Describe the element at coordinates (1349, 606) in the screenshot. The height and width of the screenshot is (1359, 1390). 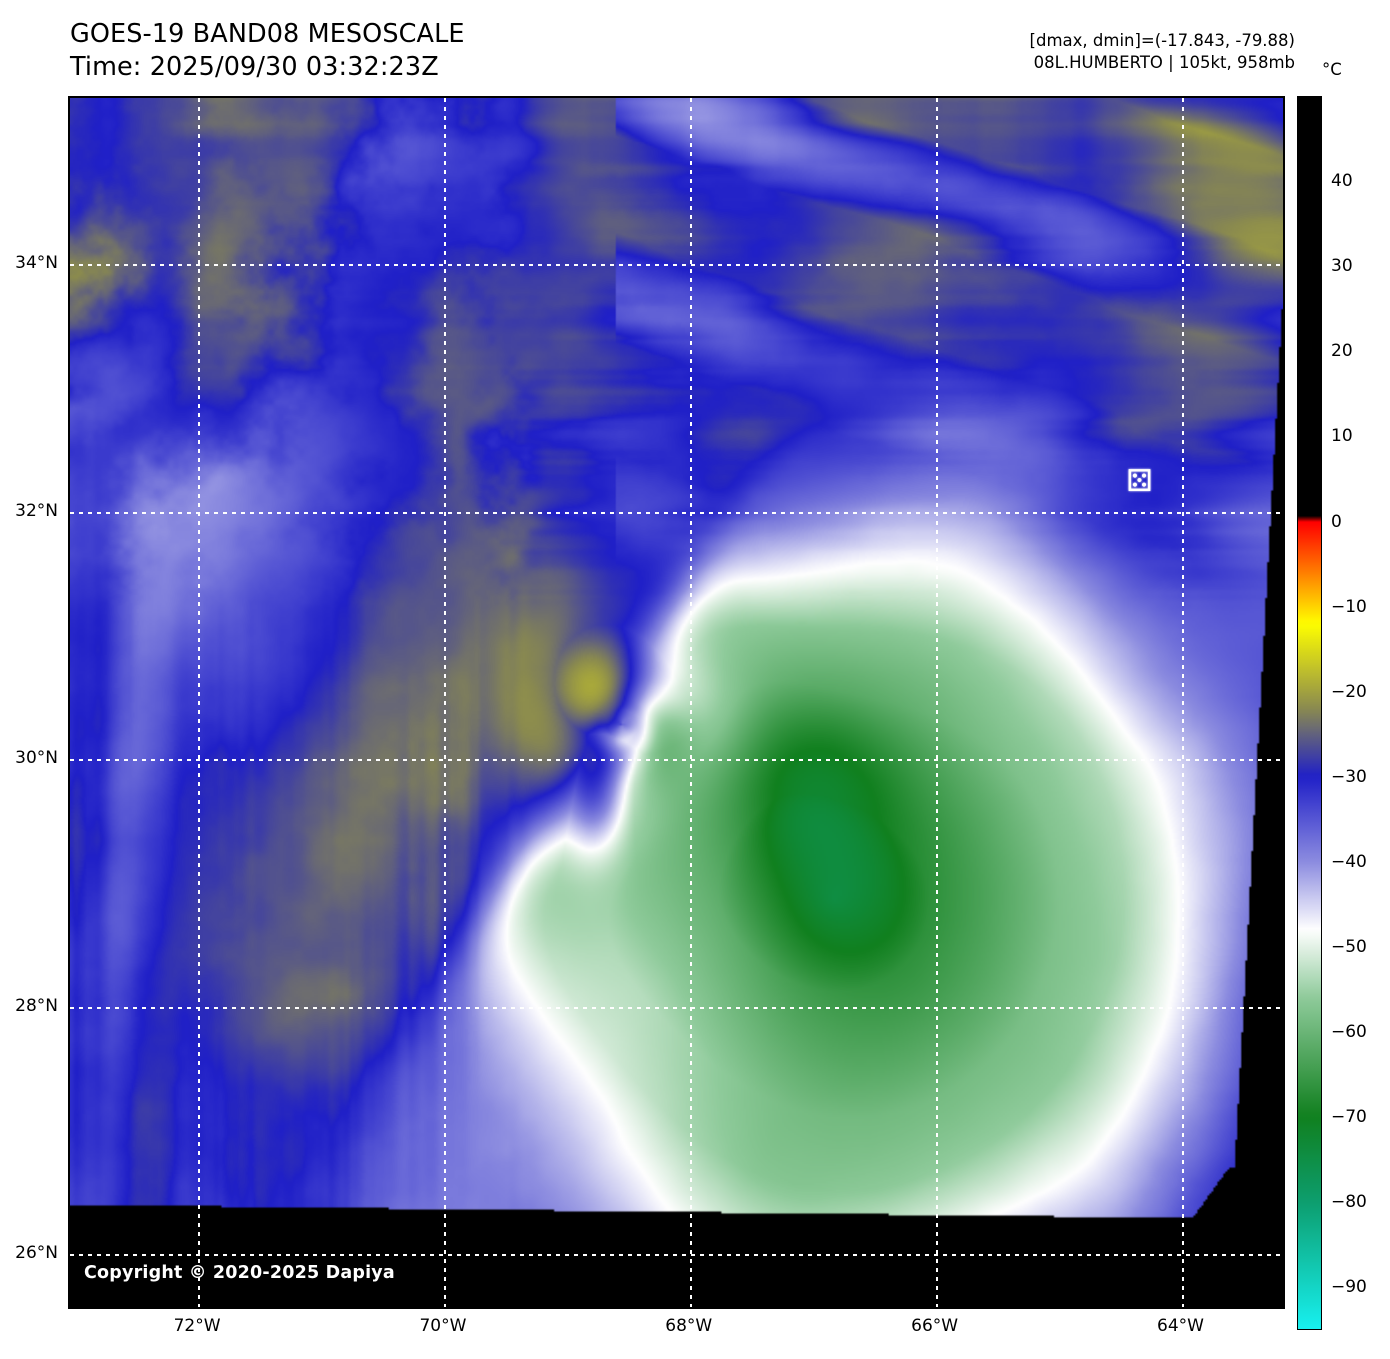
I see `colorbar-tick-5: −10` at that location.